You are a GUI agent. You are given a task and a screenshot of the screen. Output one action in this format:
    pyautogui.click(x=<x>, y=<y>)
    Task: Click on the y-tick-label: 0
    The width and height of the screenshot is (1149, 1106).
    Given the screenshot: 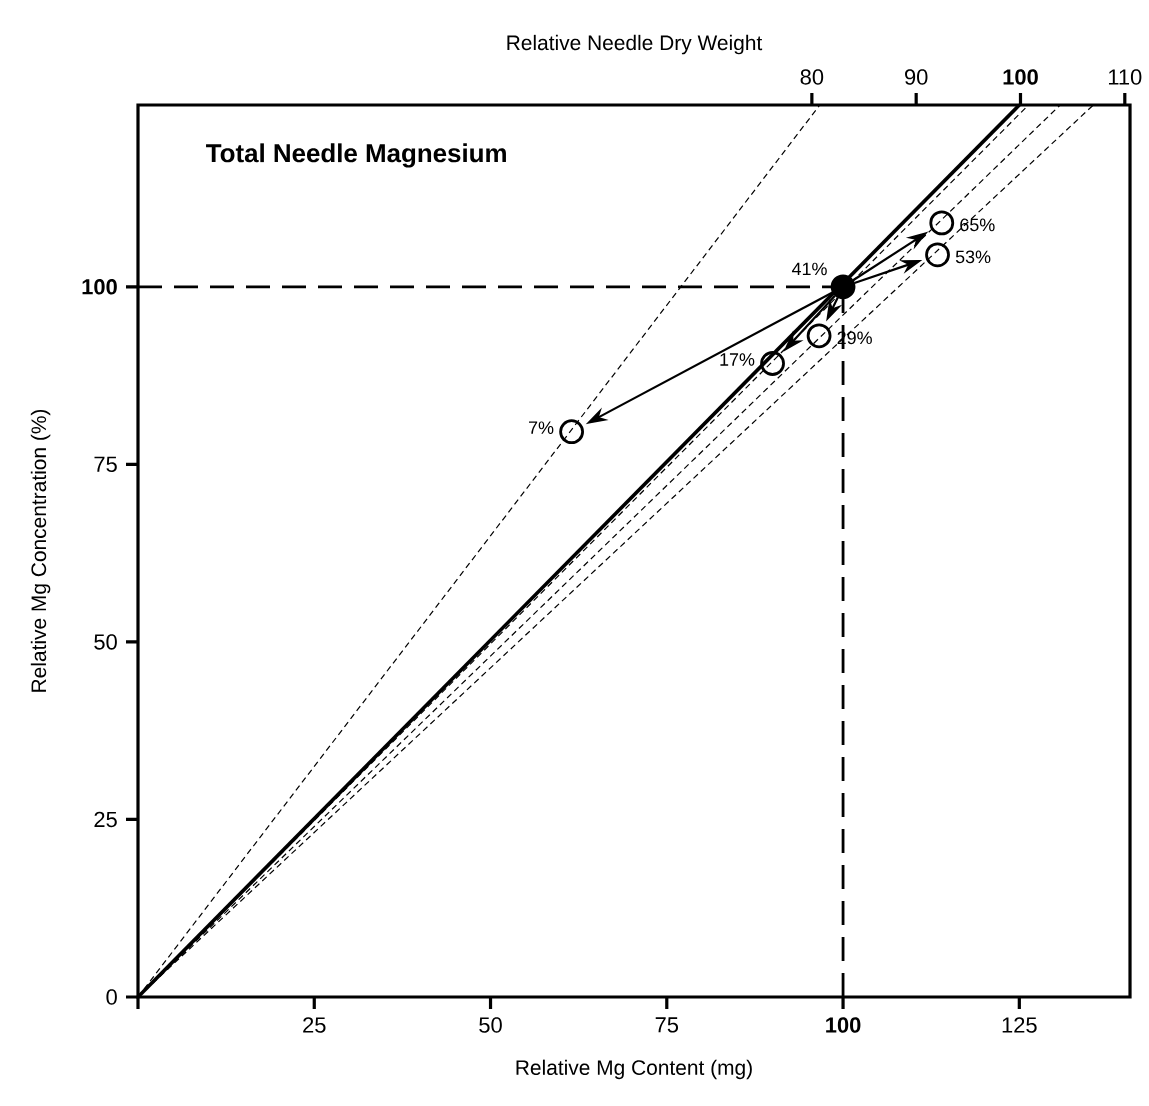 What is the action you would take?
    pyautogui.click(x=111, y=997)
    